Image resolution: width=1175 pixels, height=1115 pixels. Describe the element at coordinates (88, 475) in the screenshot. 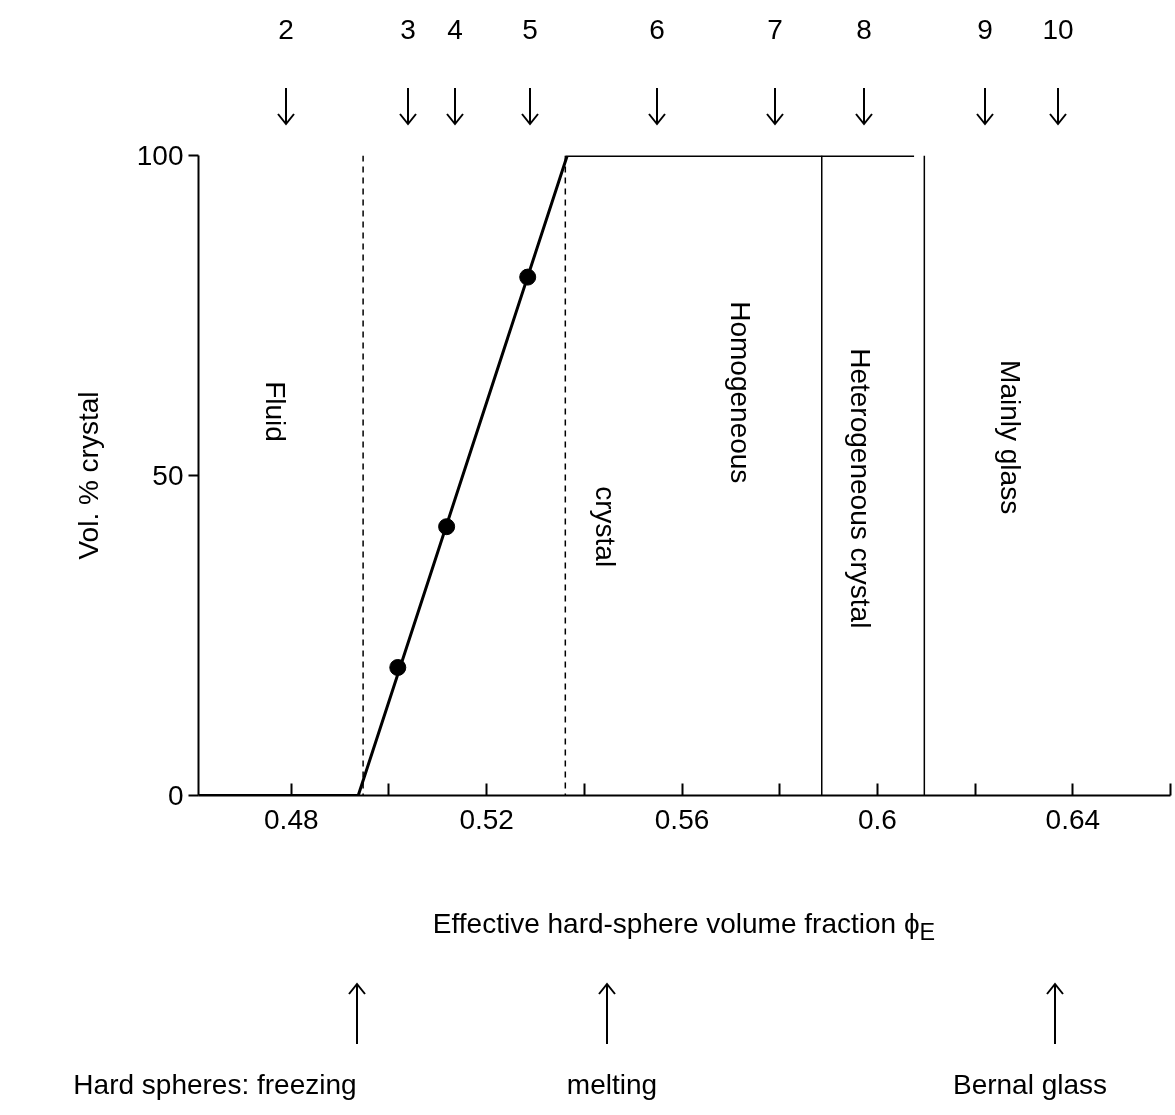

I see `y-axis-title: Vol. % crystal` at that location.